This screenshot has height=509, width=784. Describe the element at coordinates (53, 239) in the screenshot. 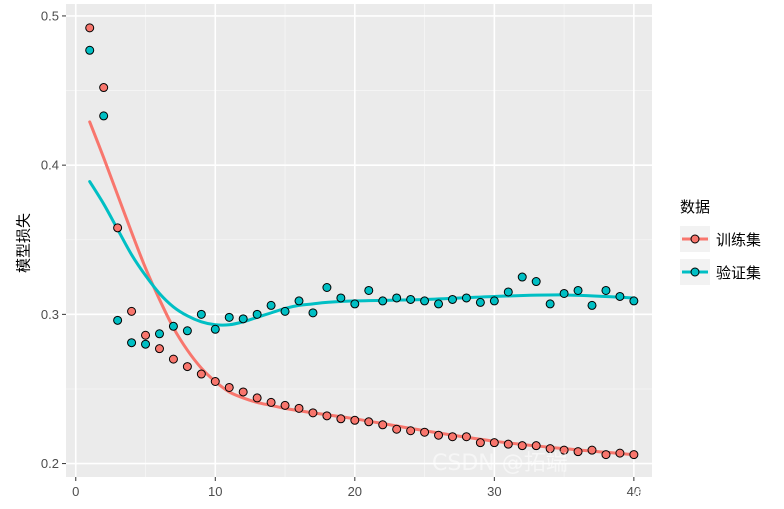

I see `y-axis: 0.2 0.3 0.4 0.5` at that location.